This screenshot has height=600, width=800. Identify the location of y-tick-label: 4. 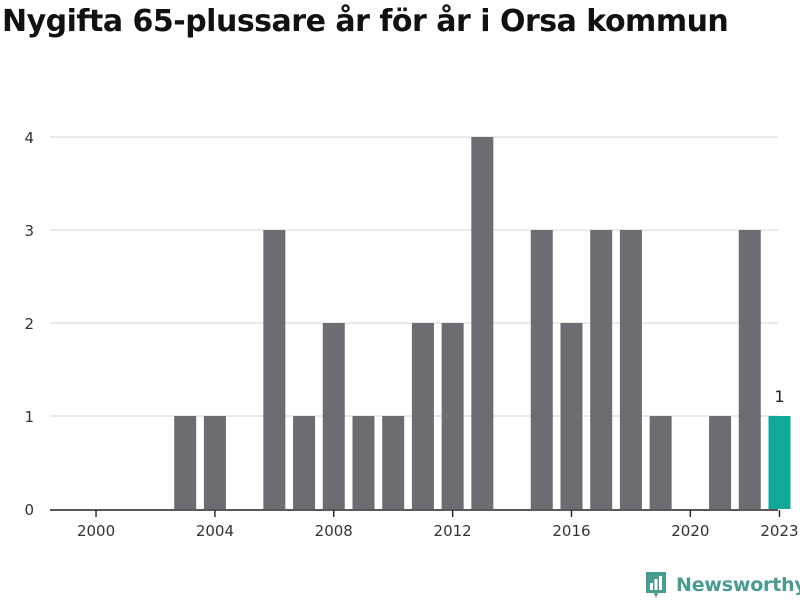
(29, 138).